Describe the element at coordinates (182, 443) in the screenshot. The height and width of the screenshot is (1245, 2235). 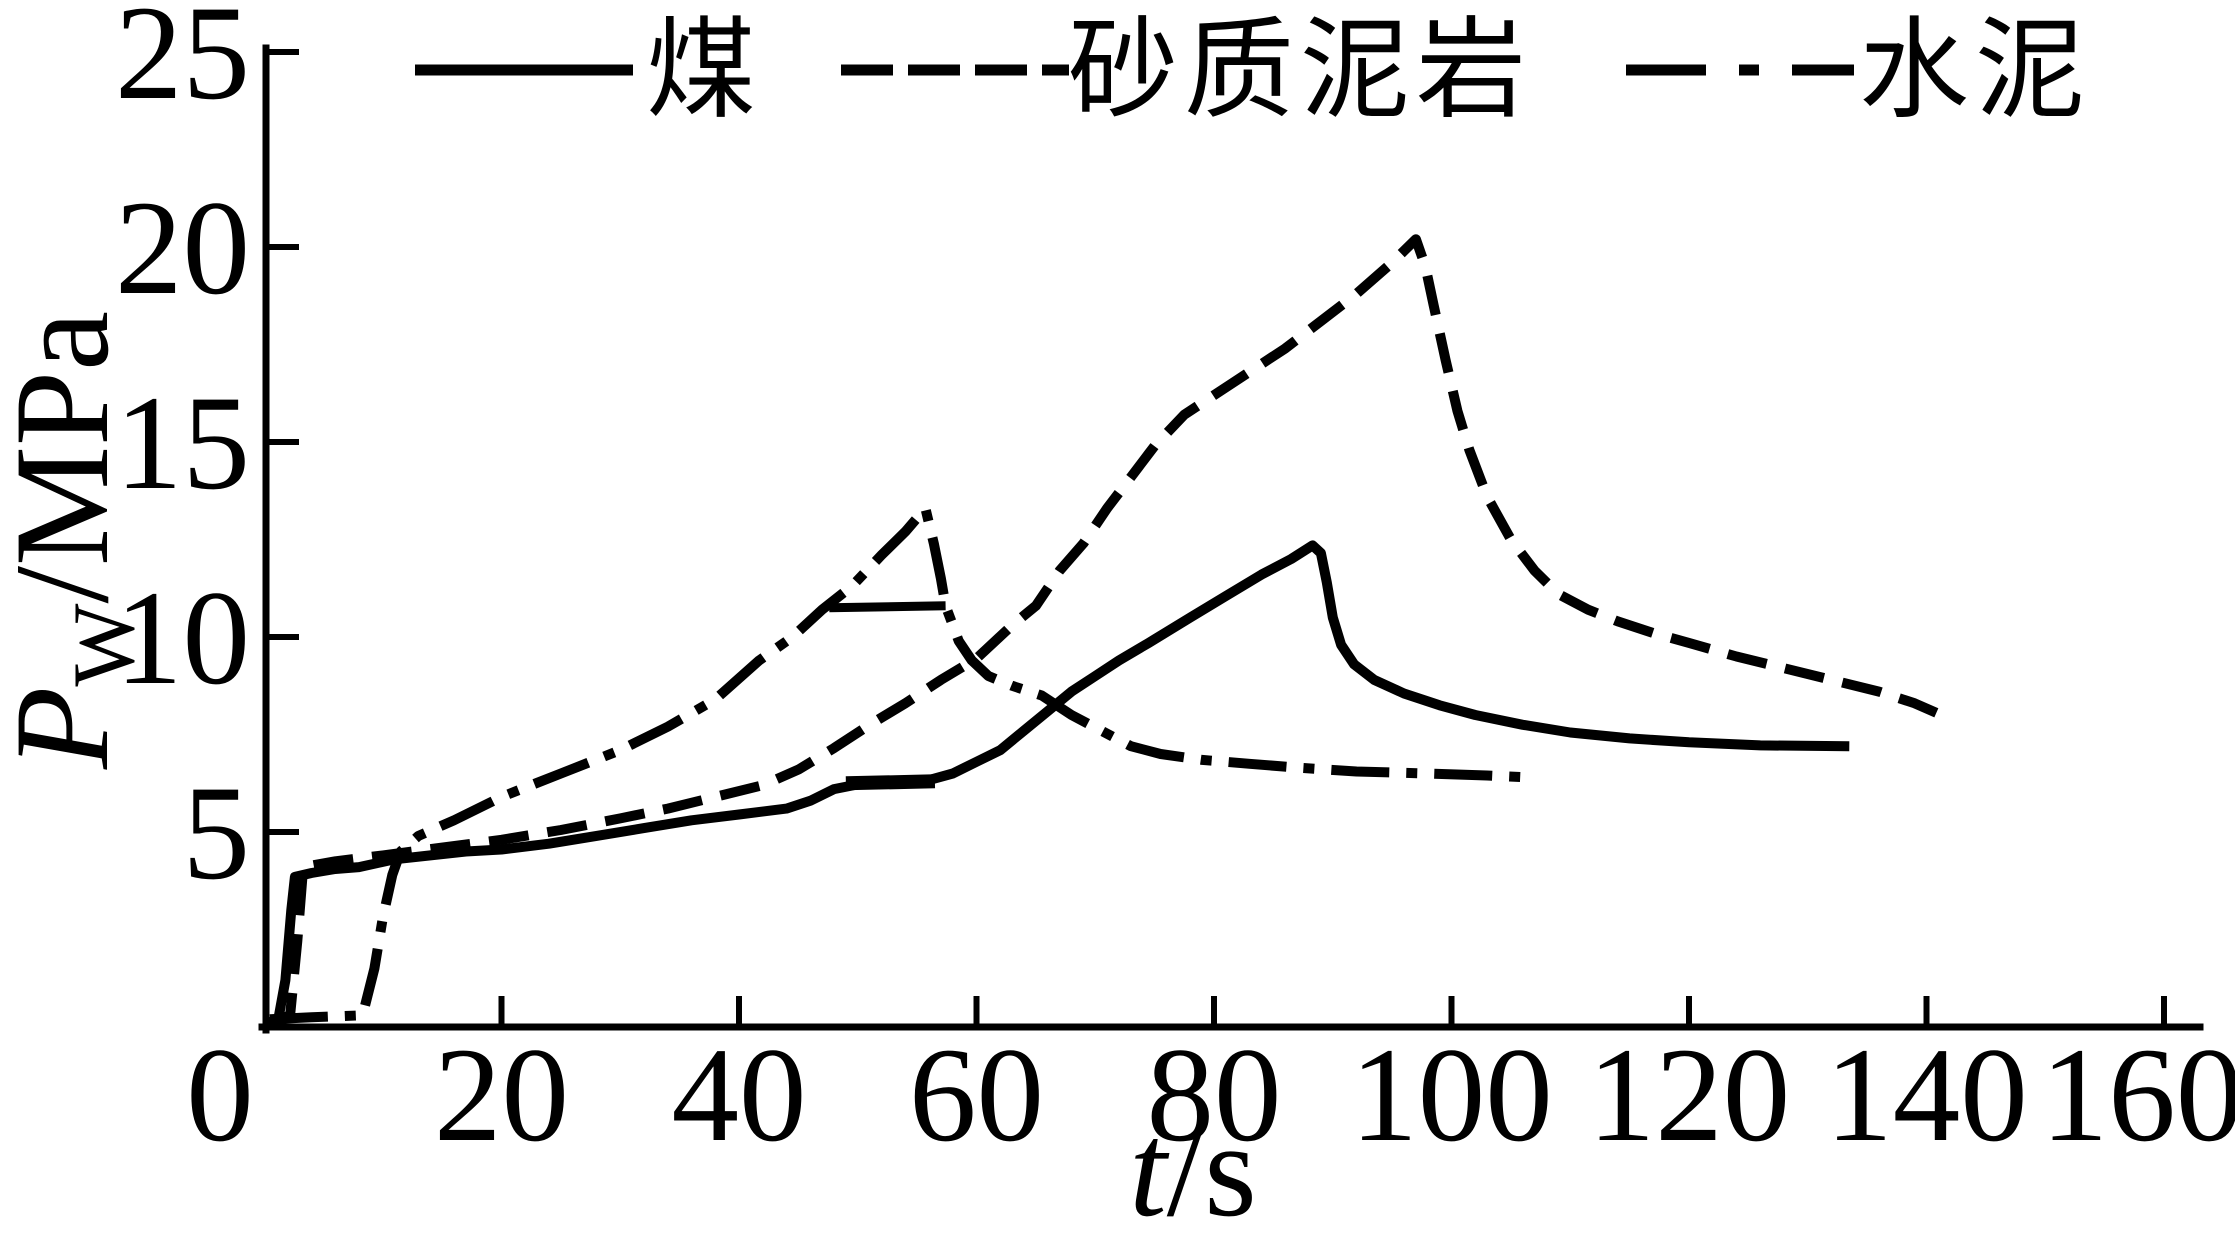
I see `y-tick-label-15: 15` at that location.